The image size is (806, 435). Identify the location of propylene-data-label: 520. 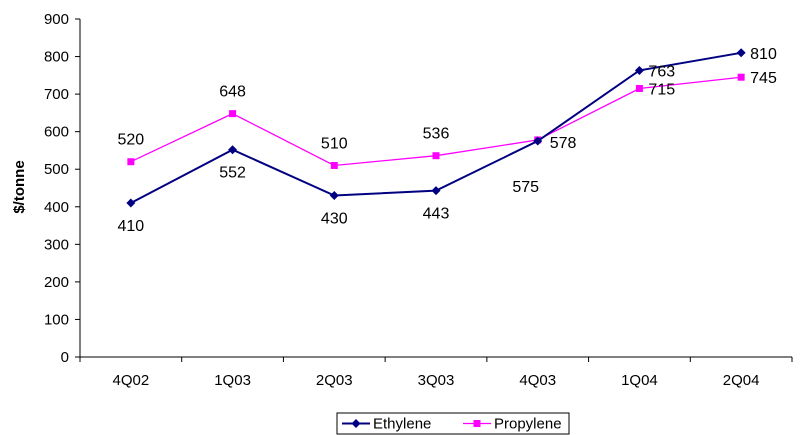
(131, 140).